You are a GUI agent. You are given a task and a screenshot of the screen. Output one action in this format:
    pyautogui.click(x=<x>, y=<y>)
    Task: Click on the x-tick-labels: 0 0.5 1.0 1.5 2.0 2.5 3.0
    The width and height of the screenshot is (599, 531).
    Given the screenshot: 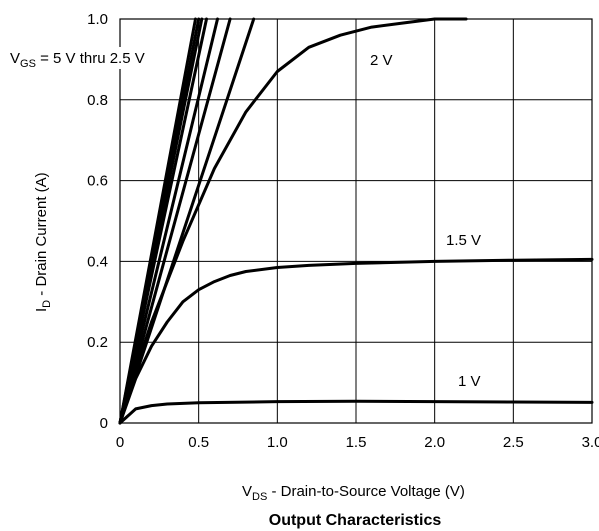 What is the action you would take?
    pyautogui.click(x=357, y=442)
    